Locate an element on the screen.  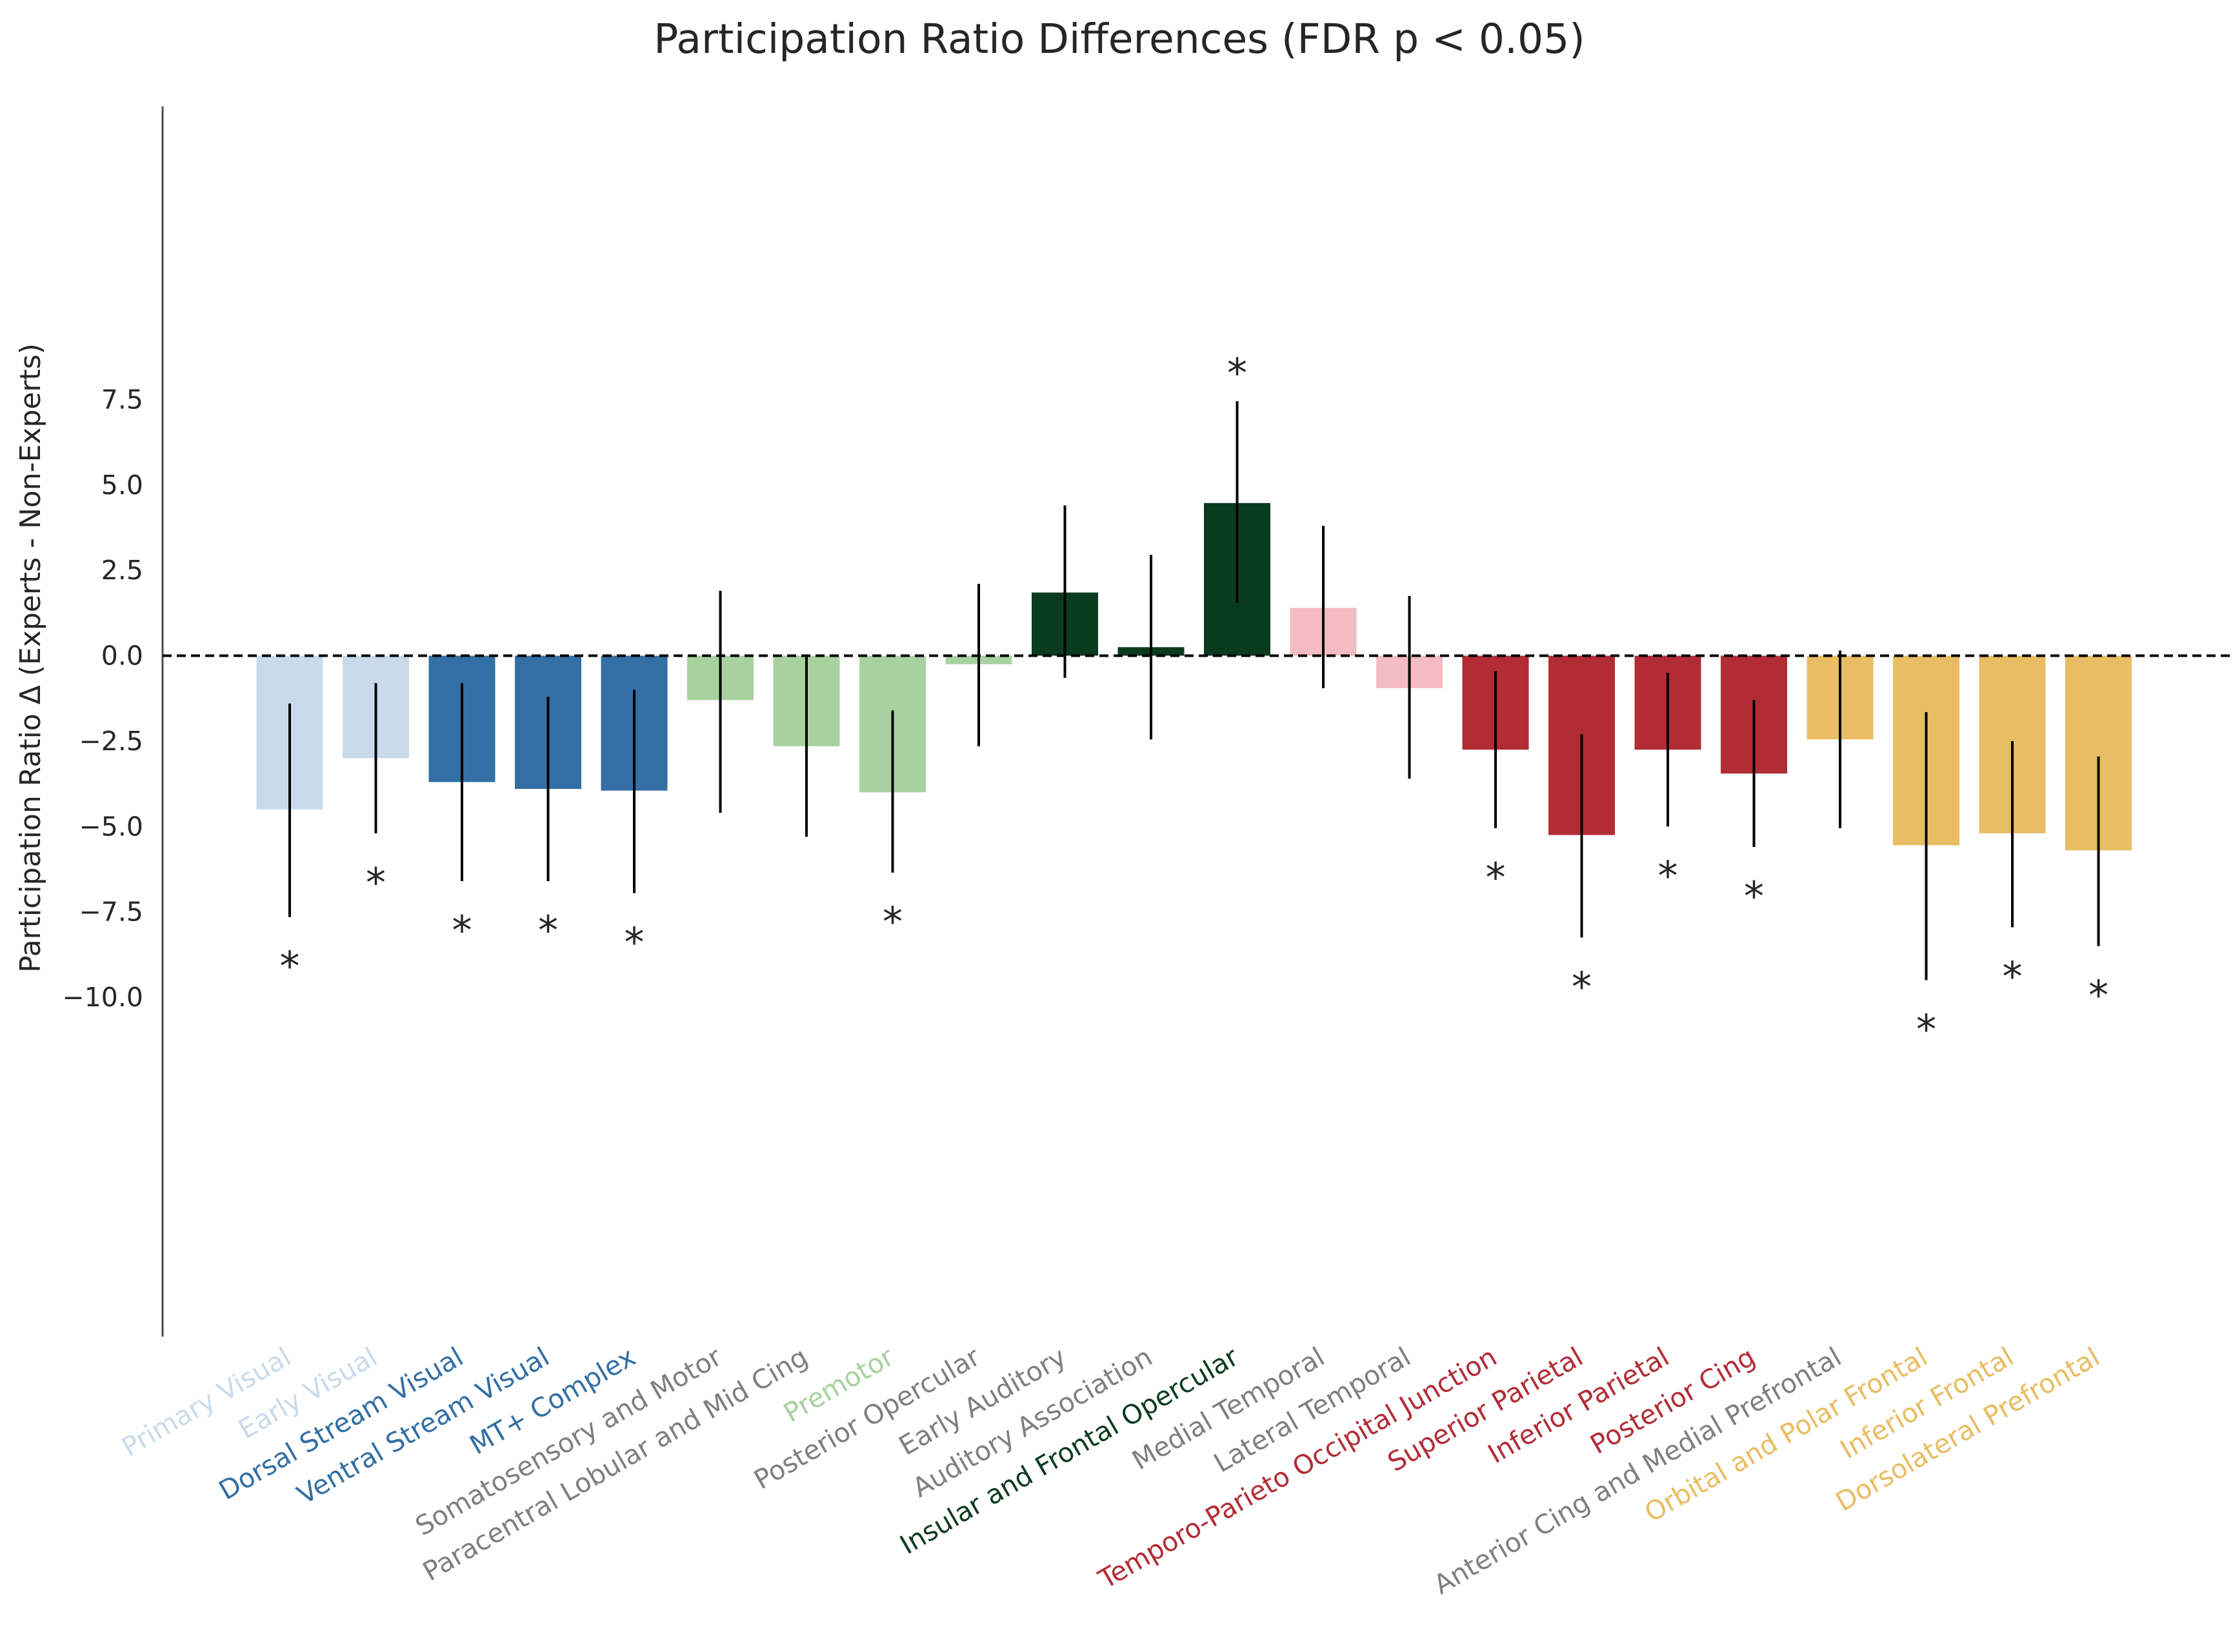
y-tick-label: −7.5 is located at coordinates (111, 912).